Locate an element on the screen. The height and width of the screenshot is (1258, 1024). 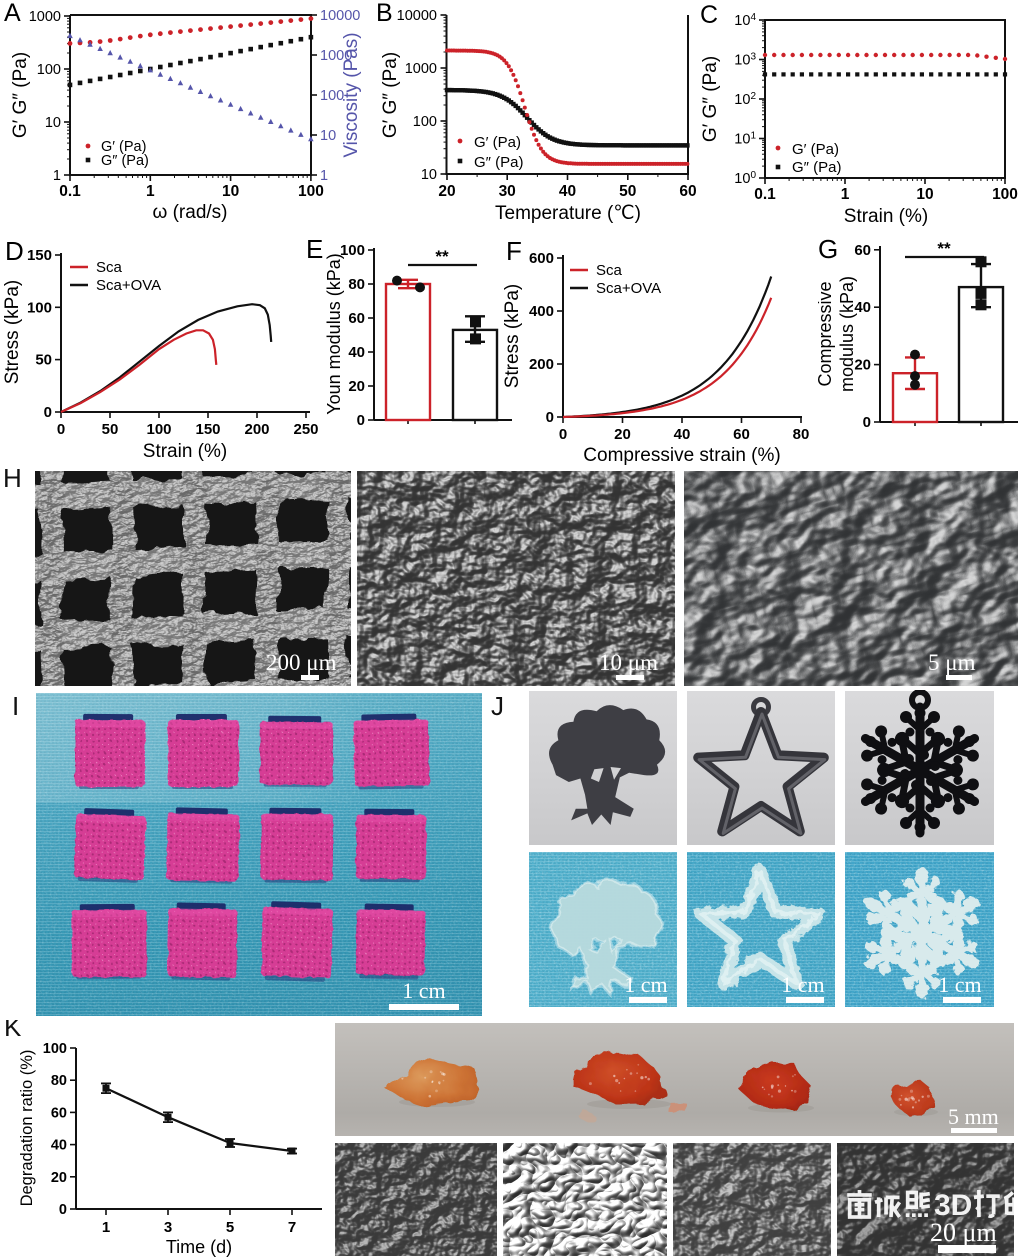
svg-text: 101 is located at coordinates (745, 139).